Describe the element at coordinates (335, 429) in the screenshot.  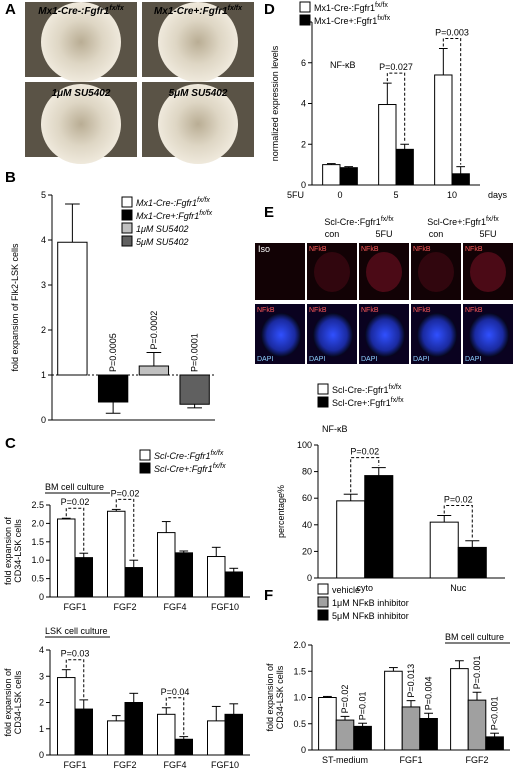
I see `annotation: NF-κB` at that location.